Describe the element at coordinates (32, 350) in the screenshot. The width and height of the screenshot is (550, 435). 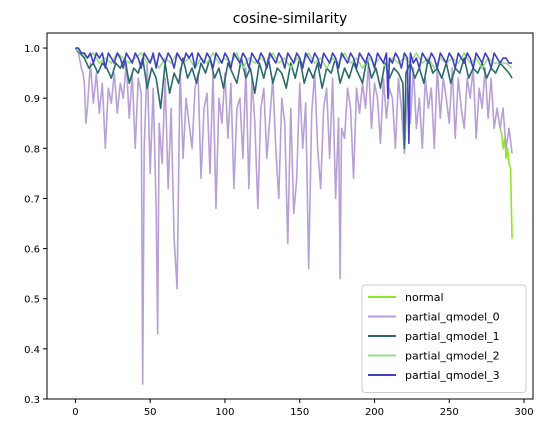
I see `y-tick-label: 0.4` at that location.